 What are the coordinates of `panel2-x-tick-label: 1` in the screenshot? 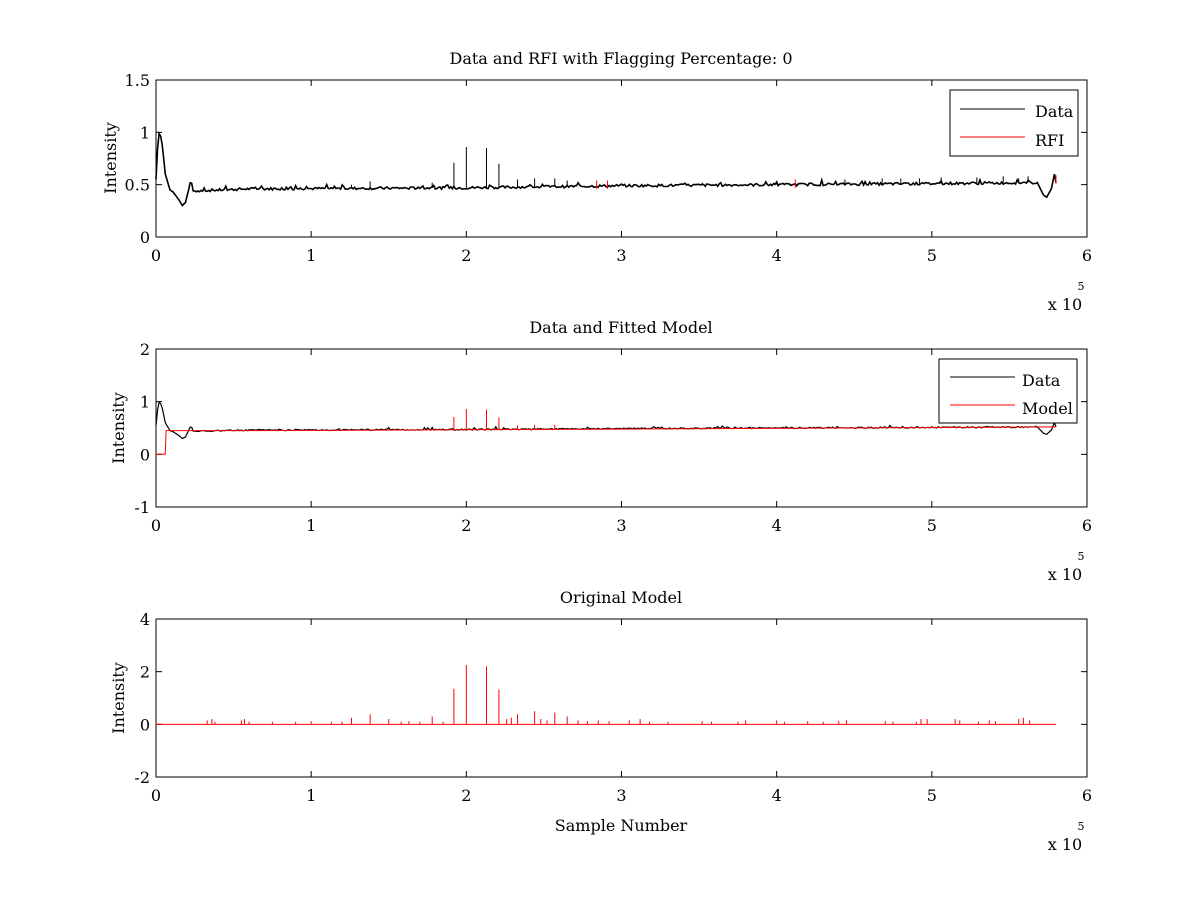 It's located at (311, 525).